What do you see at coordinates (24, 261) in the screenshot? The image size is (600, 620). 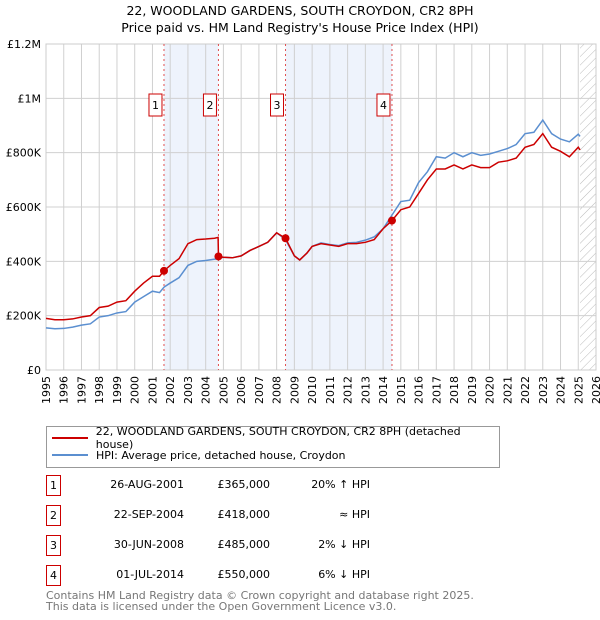 I see `y-tick-label: £400K` at bounding box center [24, 261].